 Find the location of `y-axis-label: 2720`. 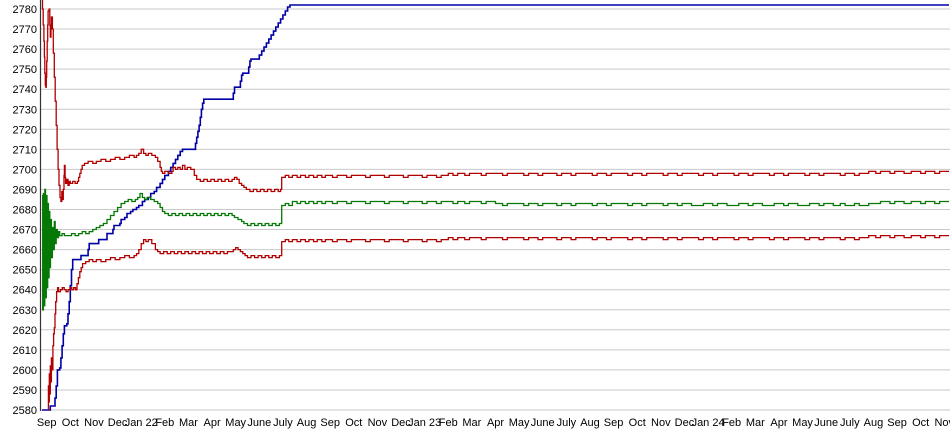

y-axis-label: 2720 is located at coordinates (25, 130).